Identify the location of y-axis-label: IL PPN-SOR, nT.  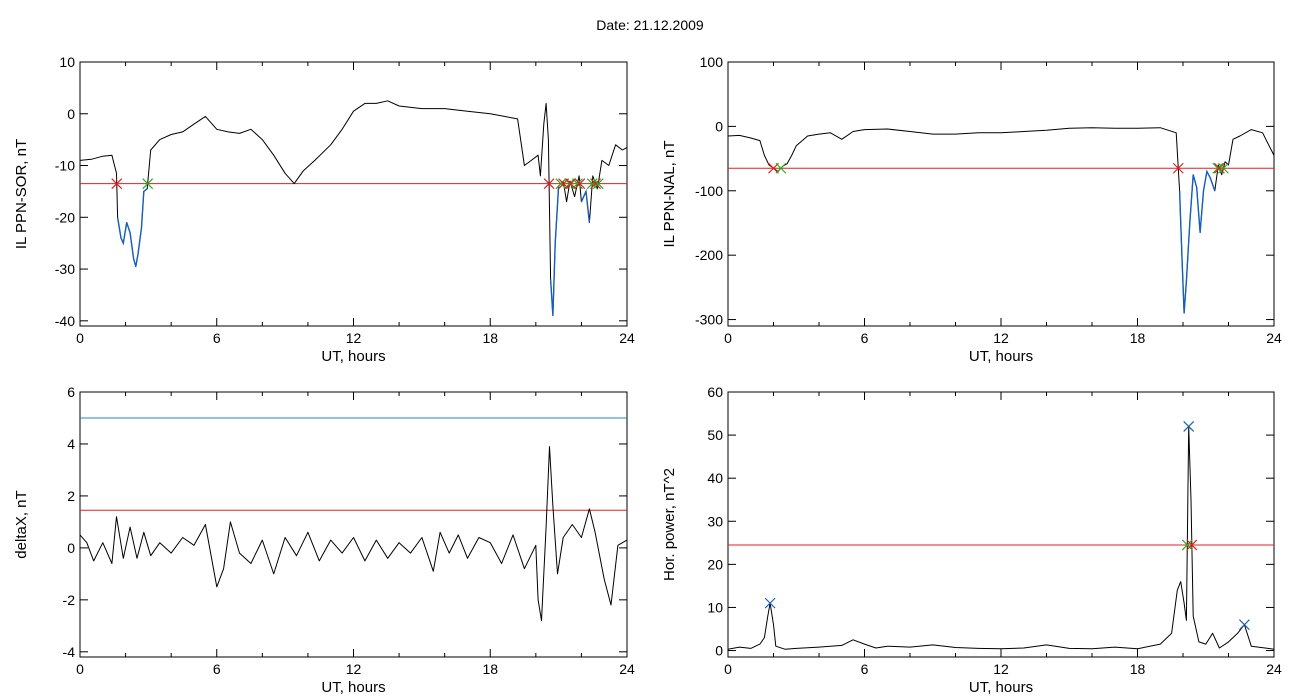
(21, 194).